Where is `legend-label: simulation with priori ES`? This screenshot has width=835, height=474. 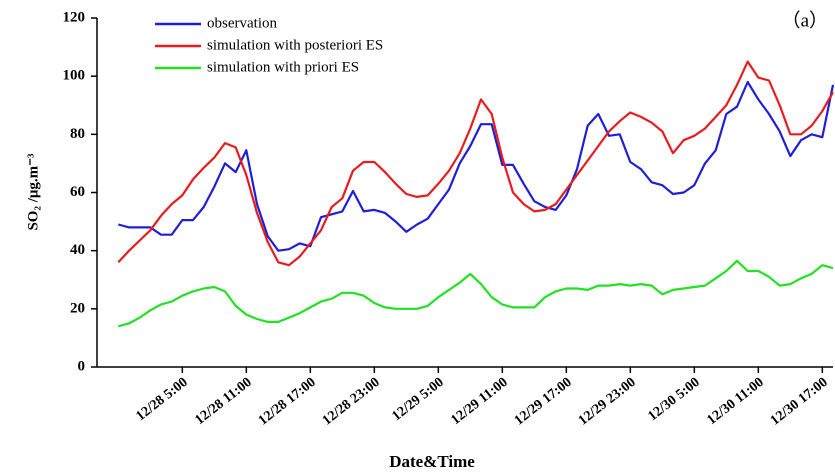
legend-label: simulation with priori ES is located at coordinates (283, 67).